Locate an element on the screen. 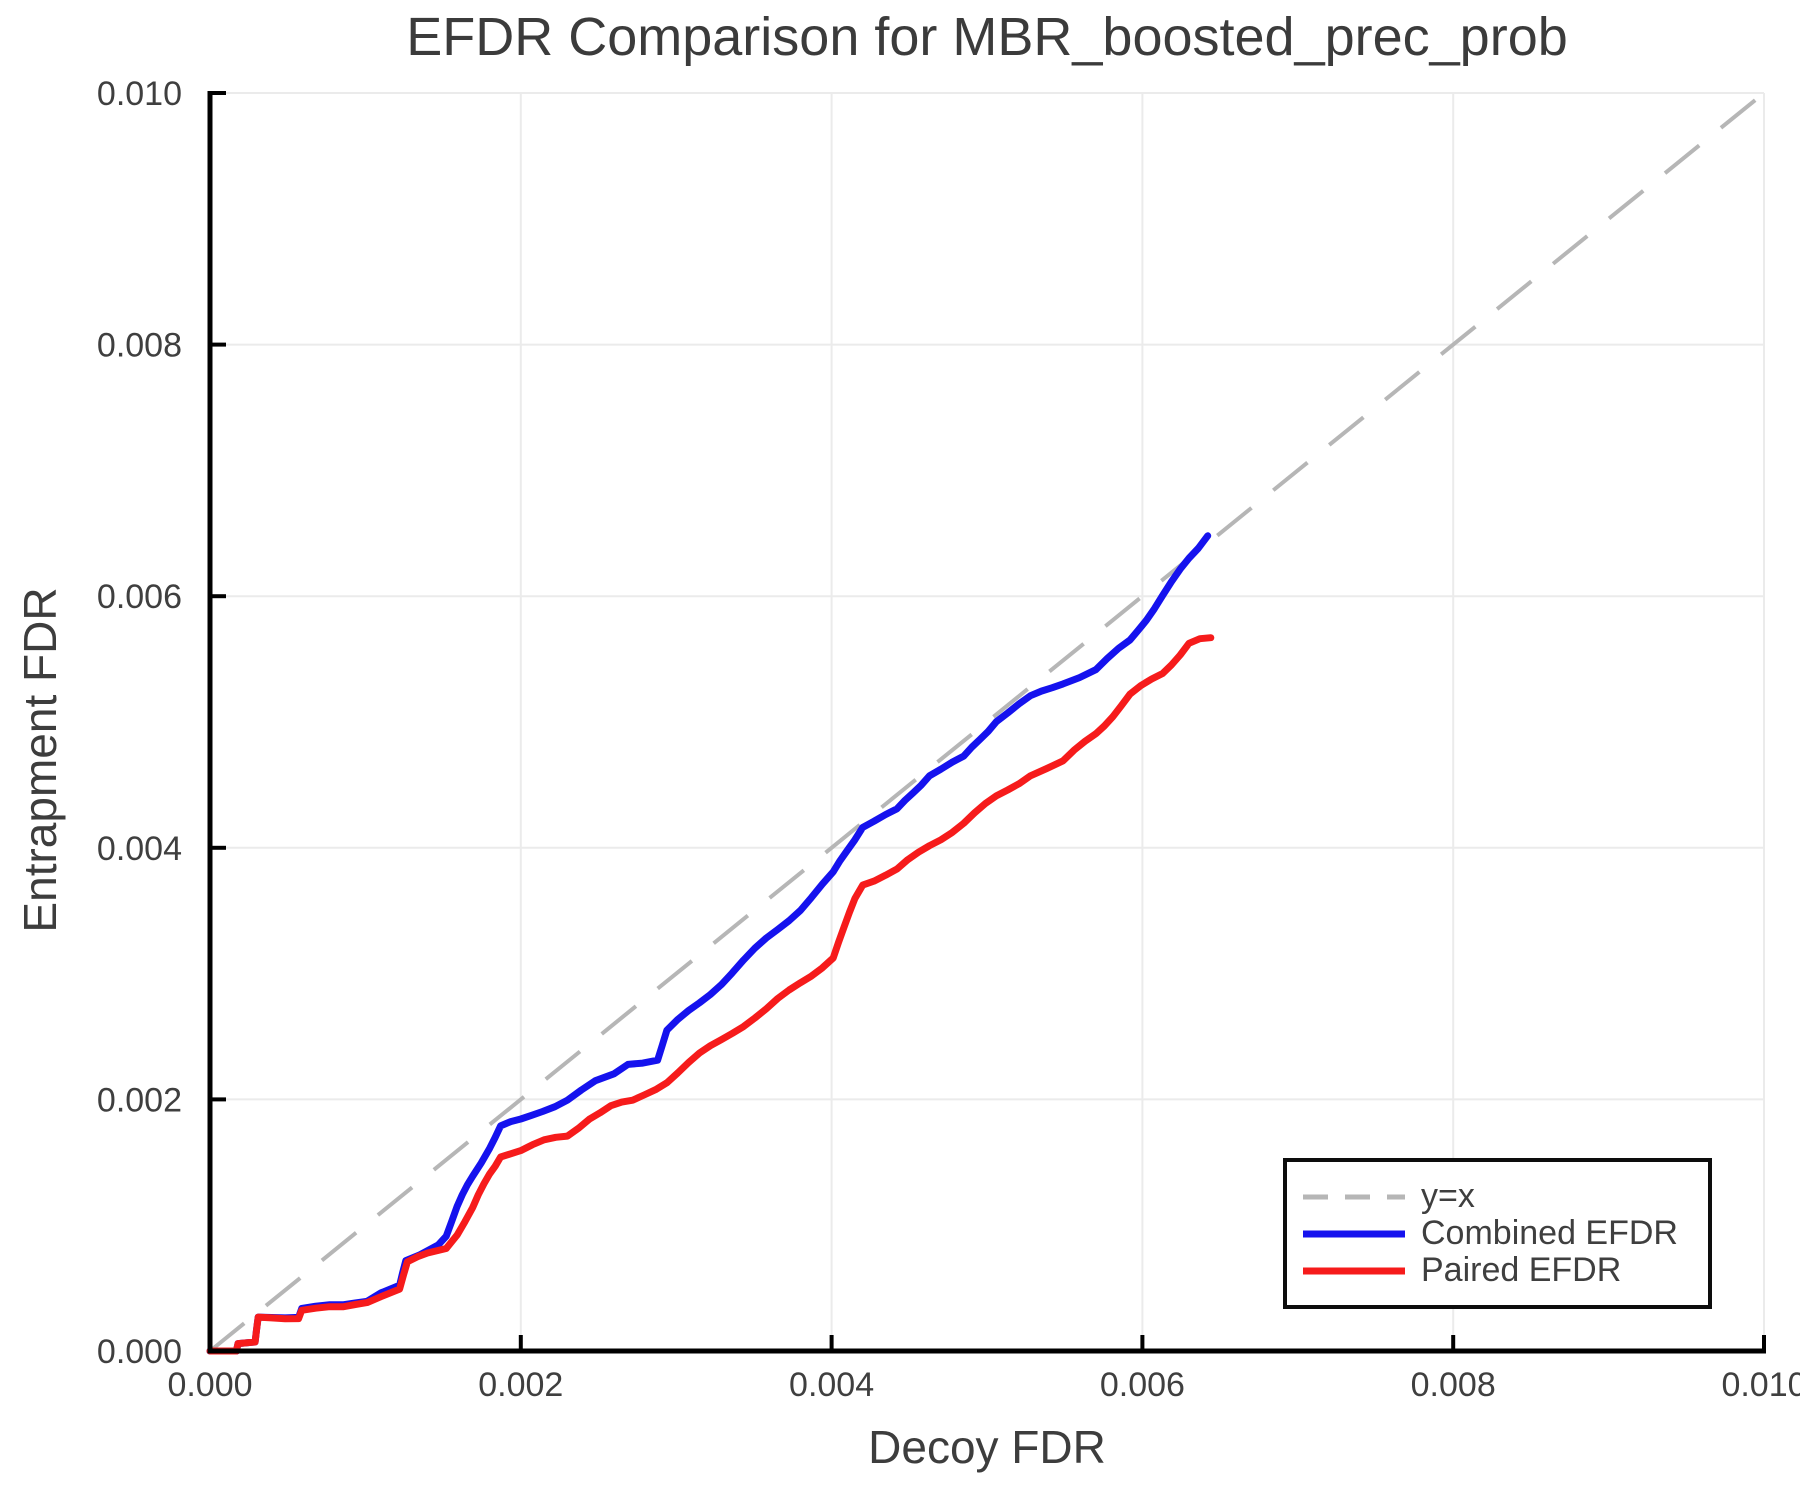 The image size is (1800, 1500). y-axis-title-text: Entrapment FDR is located at coordinates (40, 760).